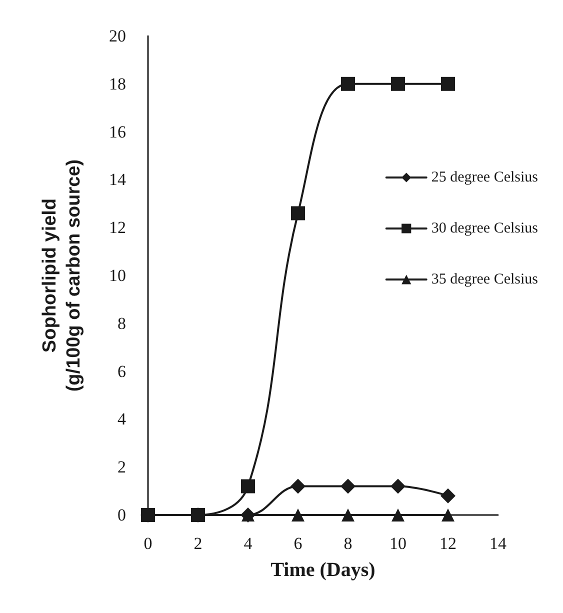 Image resolution: width=563 pixels, height=613 pixels. Describe the element at coordinates (122, 323) in the screenshot. I see `y-tick-label: 8` at that location.